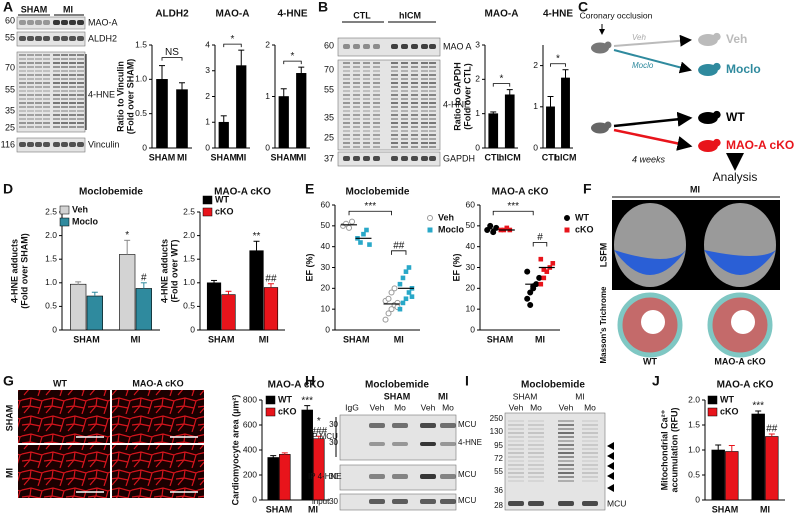 This screenshot has width=796, height=519. What do you see at coordinates (8, 381) in the screenshot?
I see `panel-label: G` at bounding box center [8, 381].